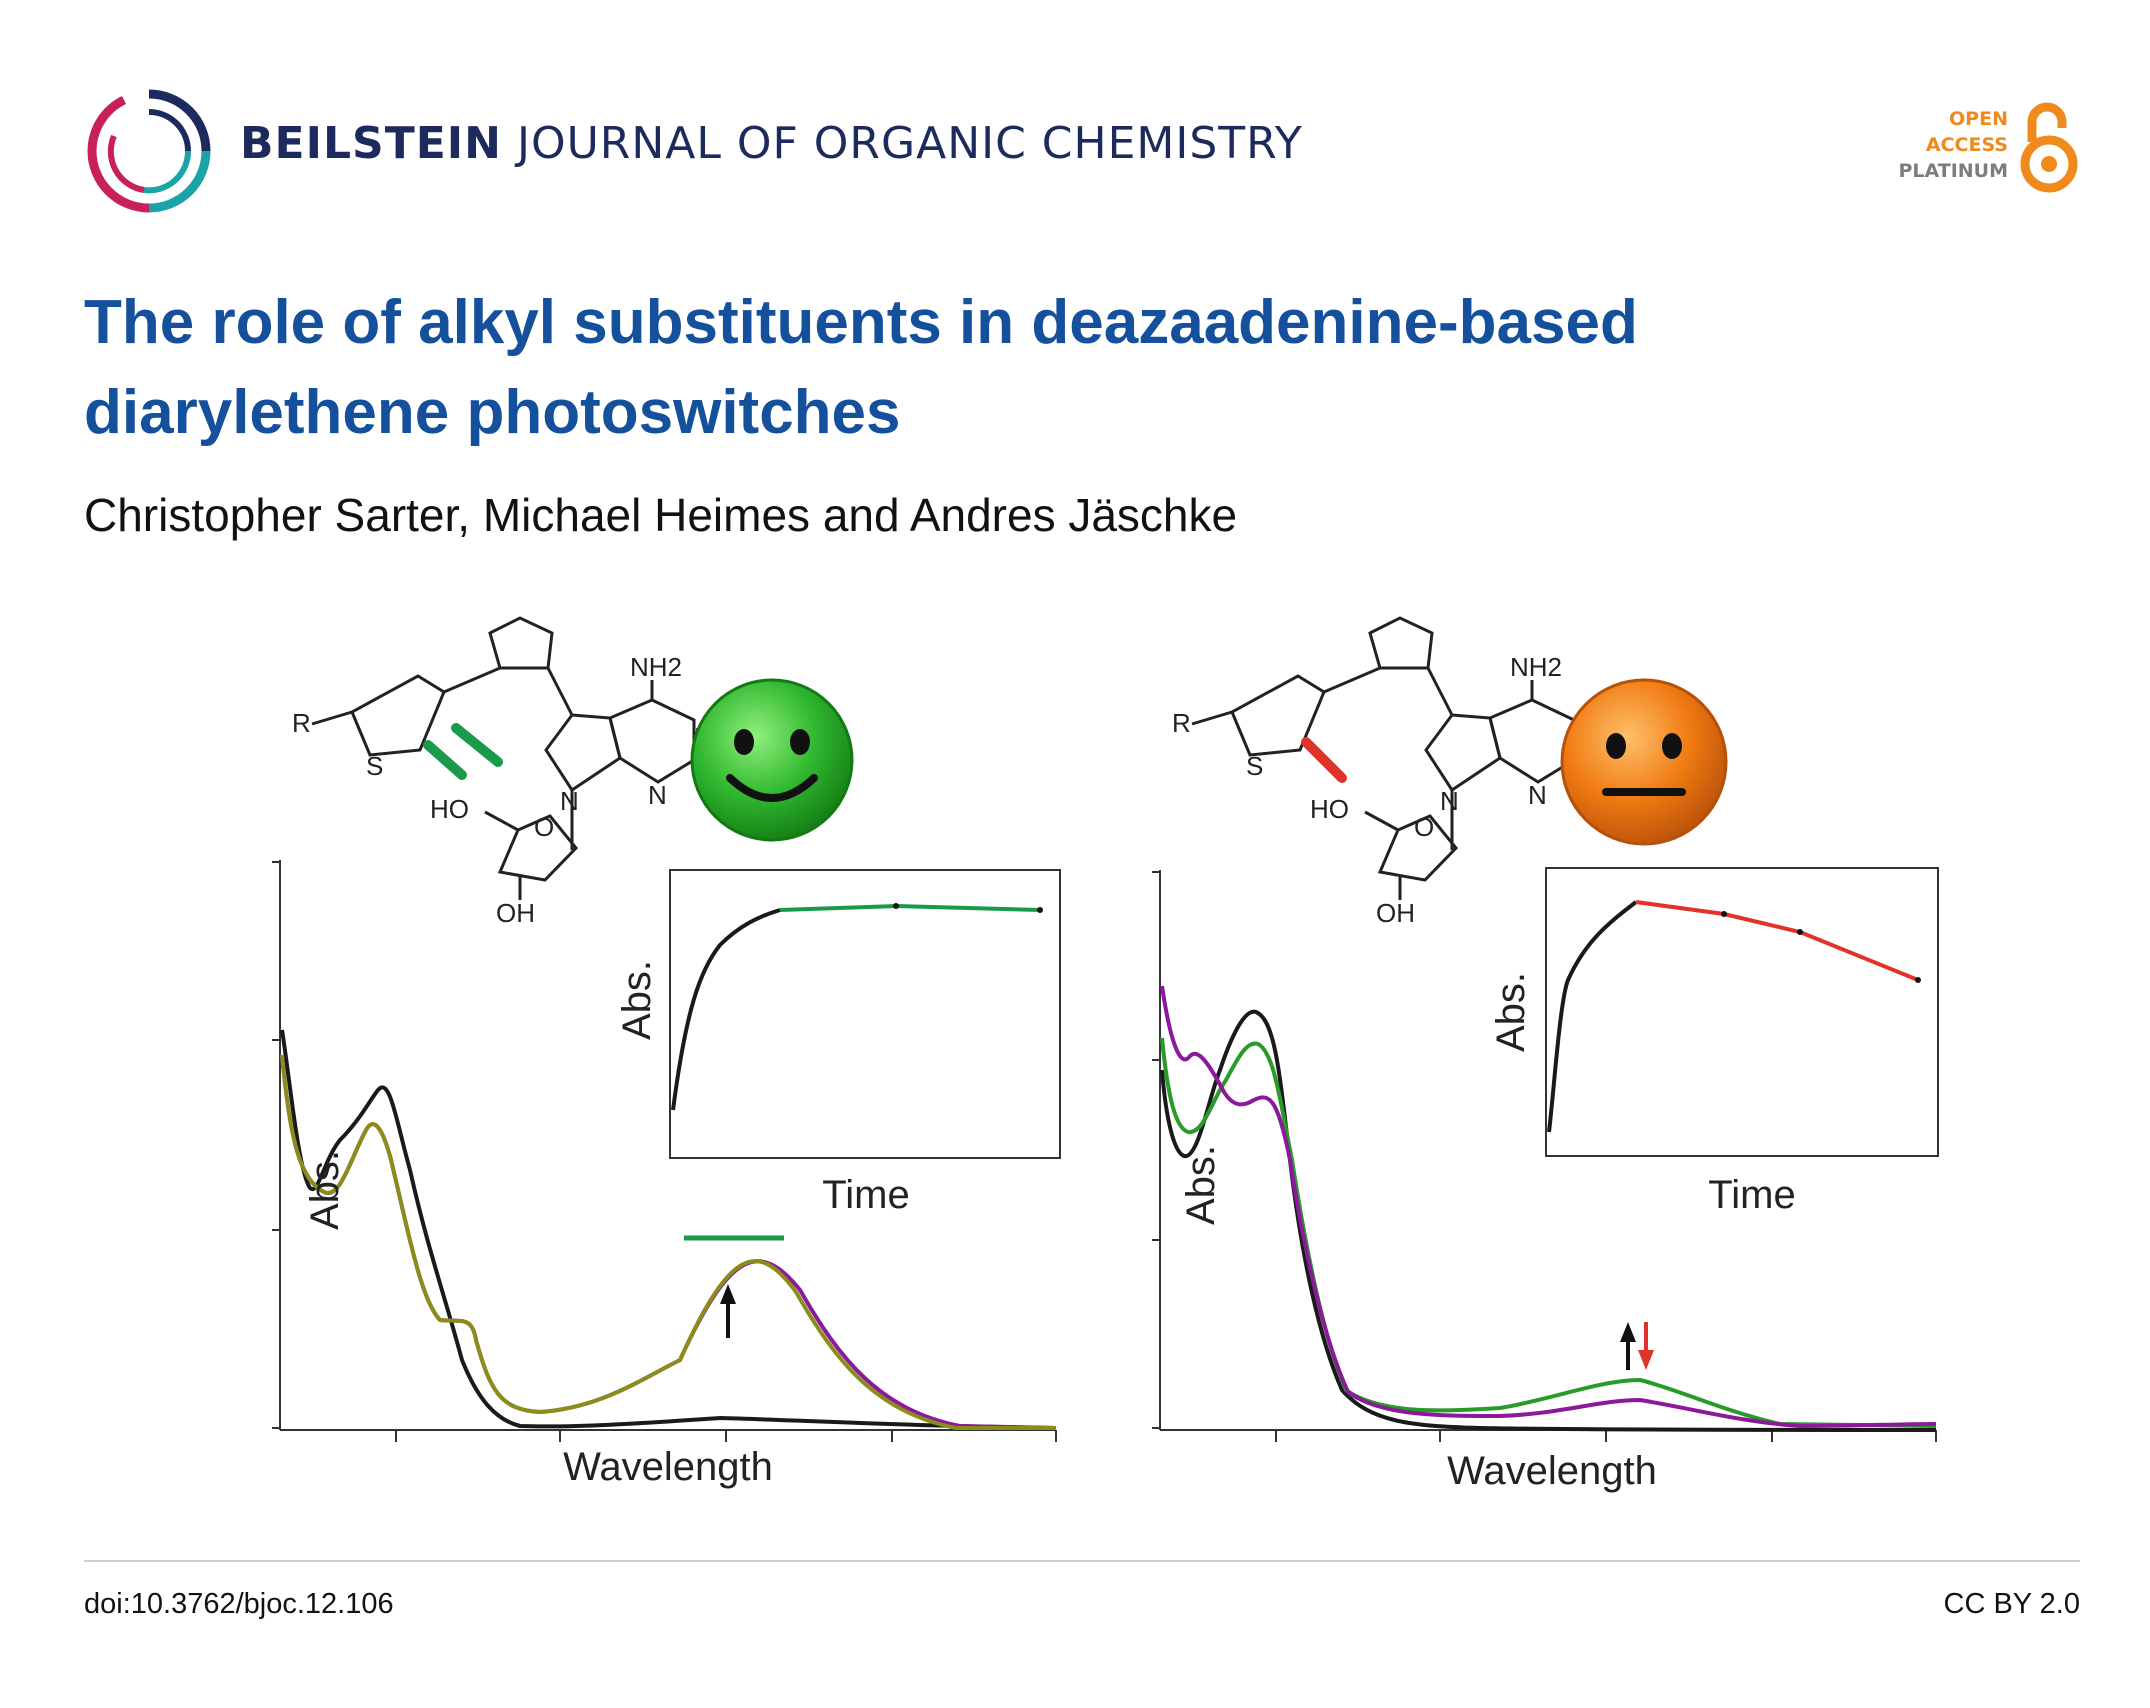  What do you see at coordinates (1324, 760) in the screenshot?
I see `right-reactive-bond` at bounding box center [1324, 760].